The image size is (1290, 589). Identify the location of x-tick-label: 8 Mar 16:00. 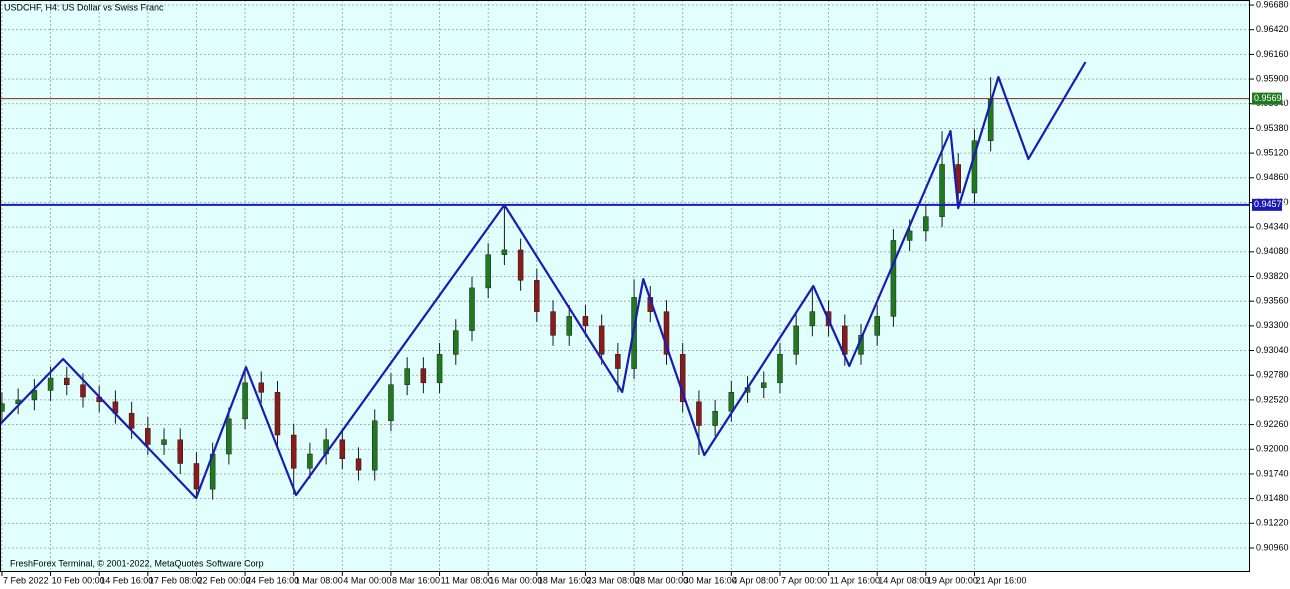
(416, 580).